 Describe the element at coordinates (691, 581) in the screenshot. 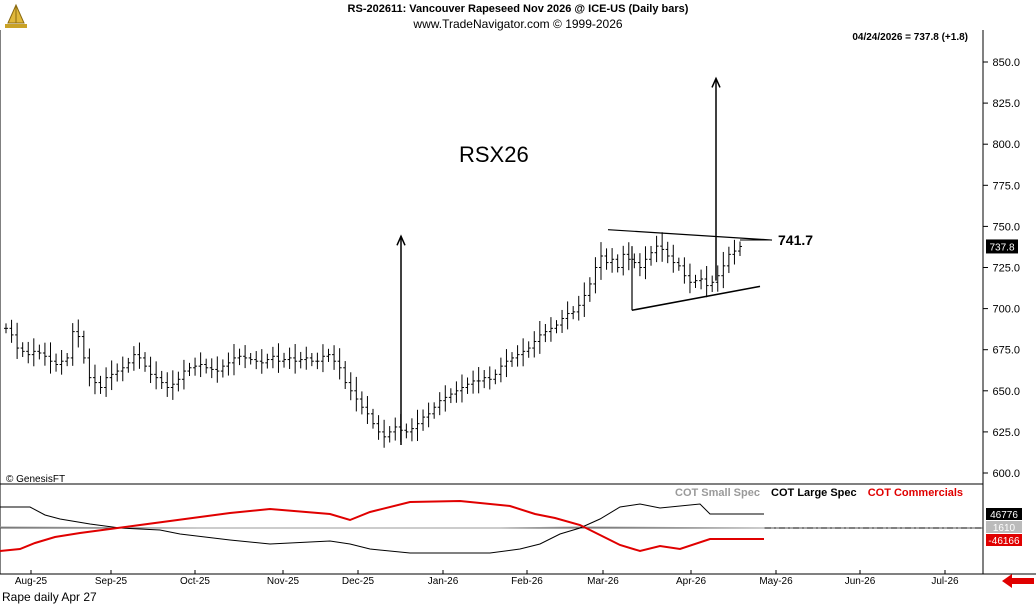

I see `x-tick-label: Apr-26` at that location.